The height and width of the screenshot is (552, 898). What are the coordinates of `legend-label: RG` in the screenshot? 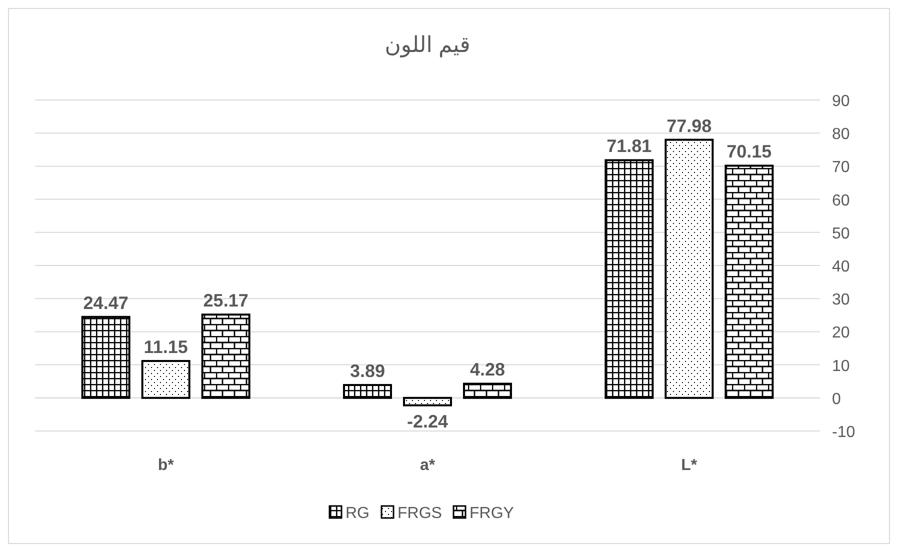 It's located at (358, 513).